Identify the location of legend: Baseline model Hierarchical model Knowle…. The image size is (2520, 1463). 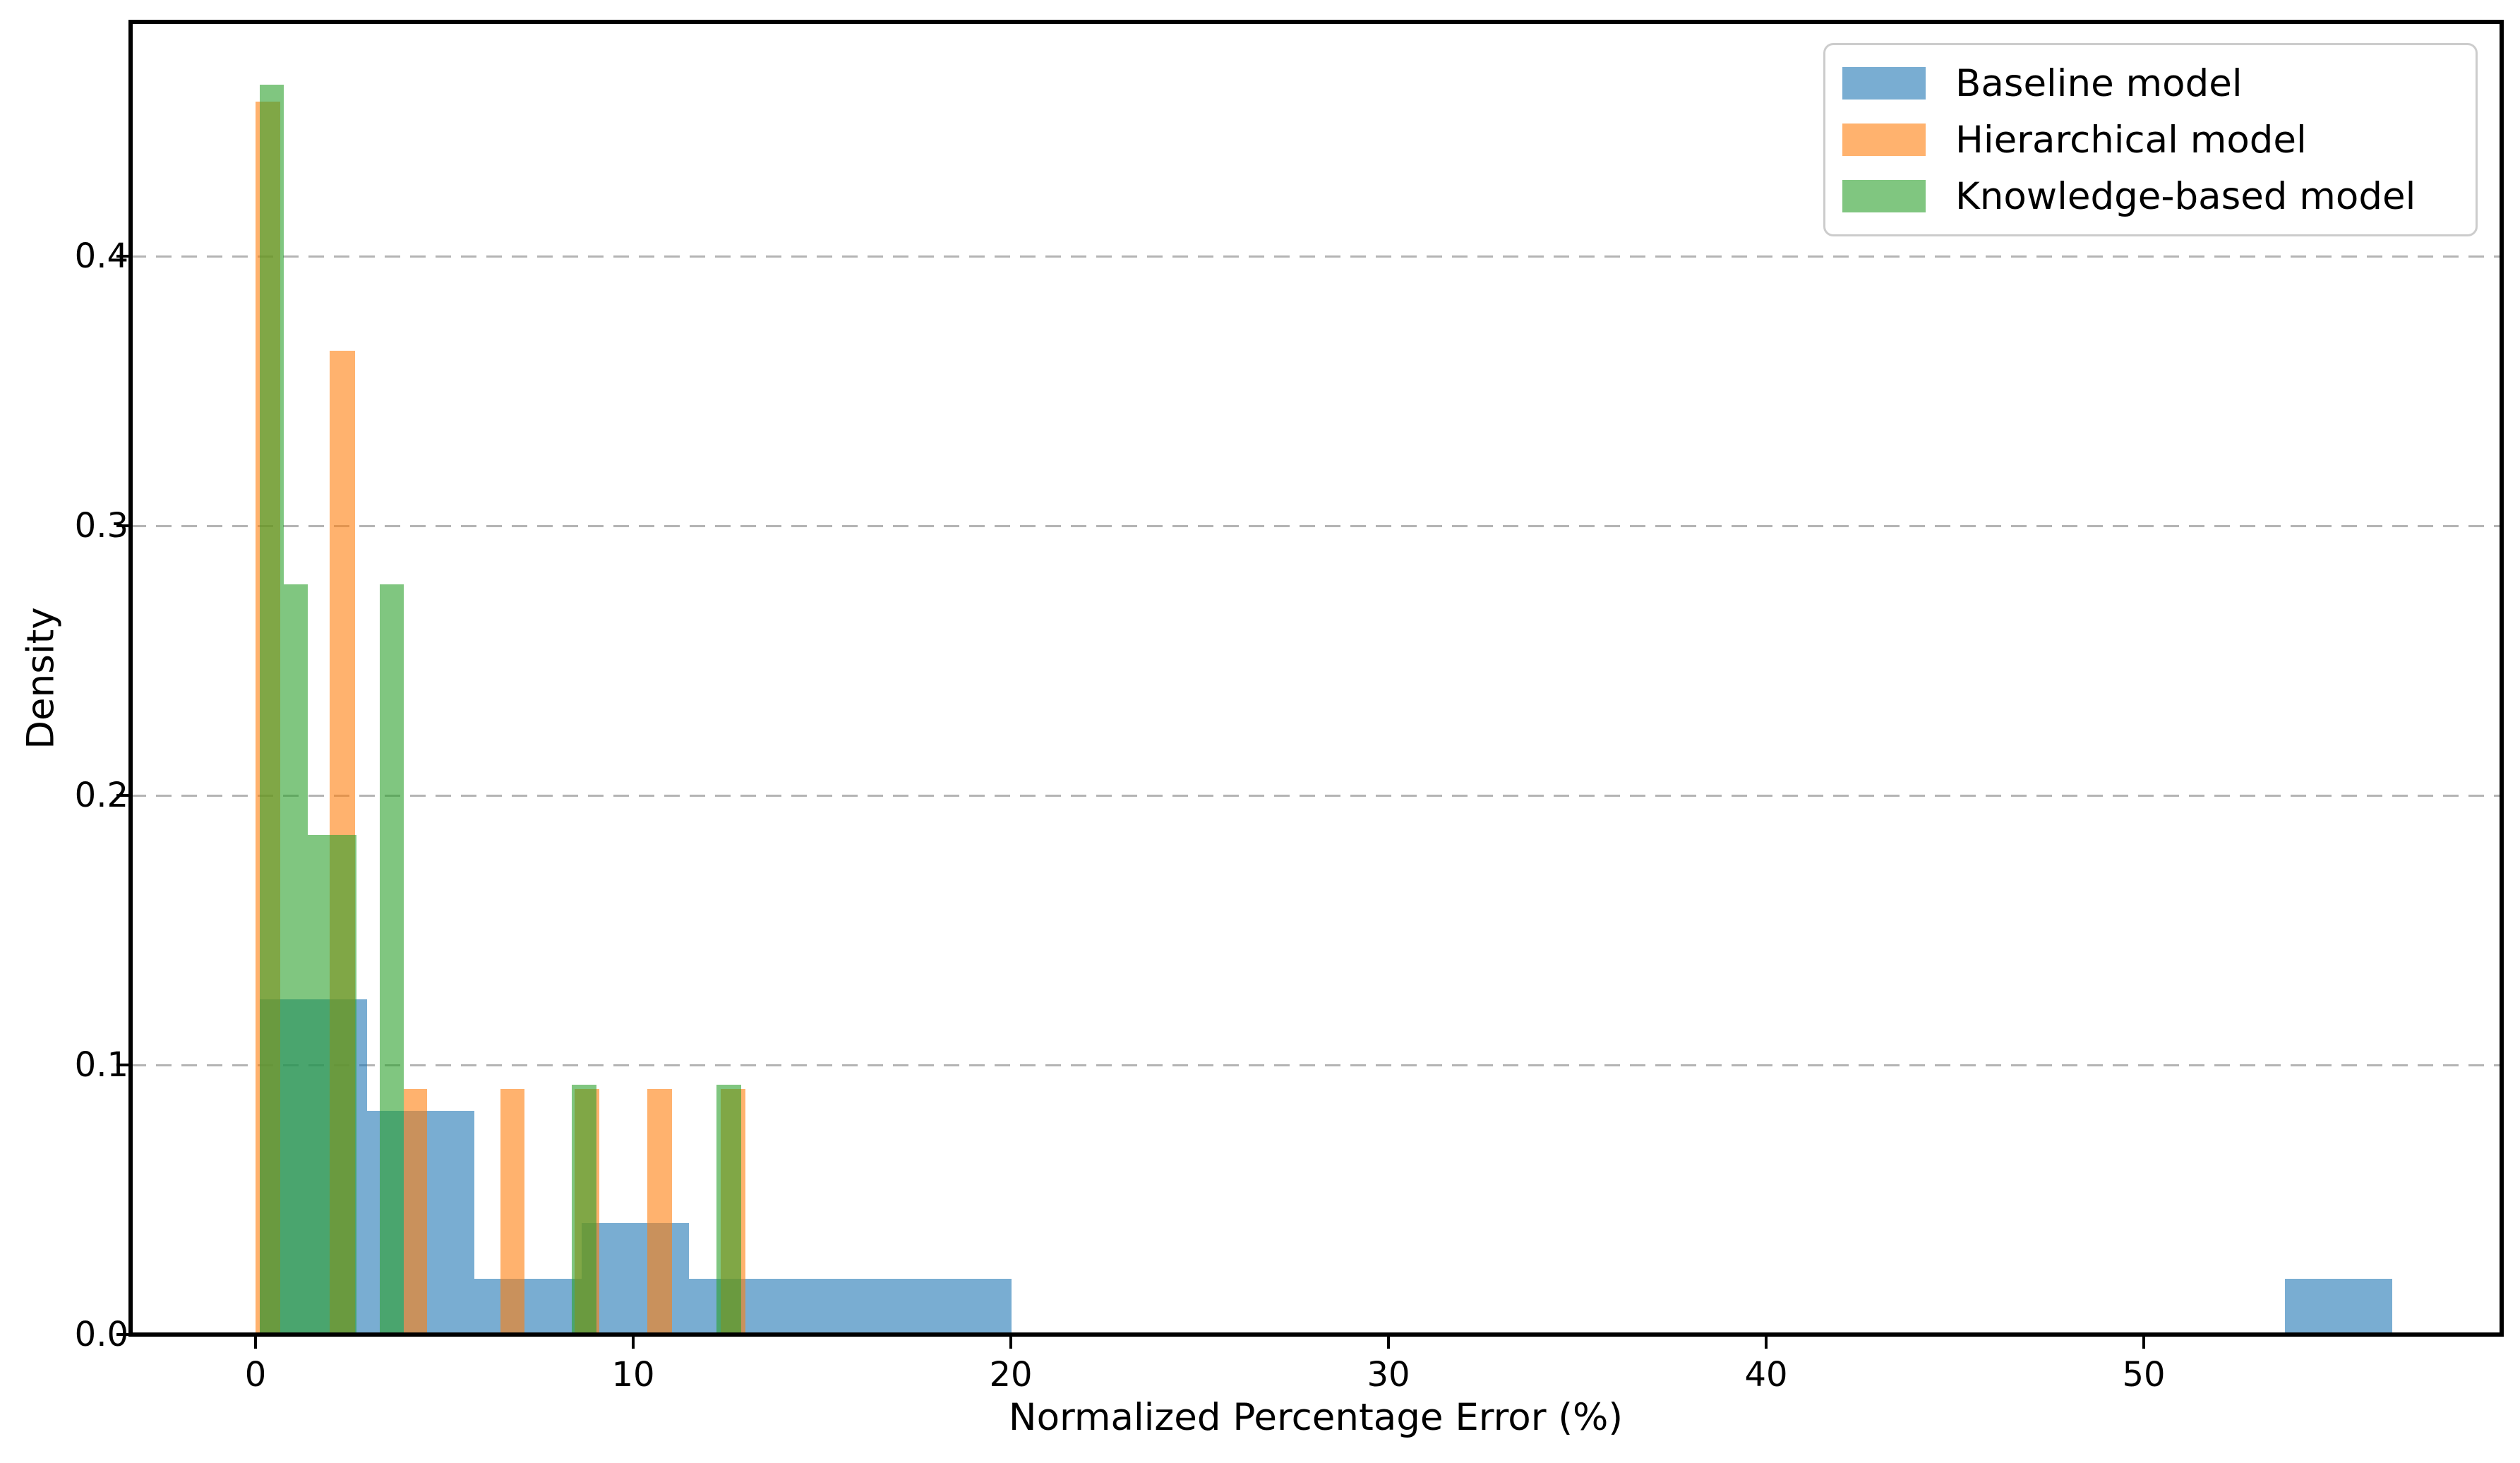
(2151, 139).